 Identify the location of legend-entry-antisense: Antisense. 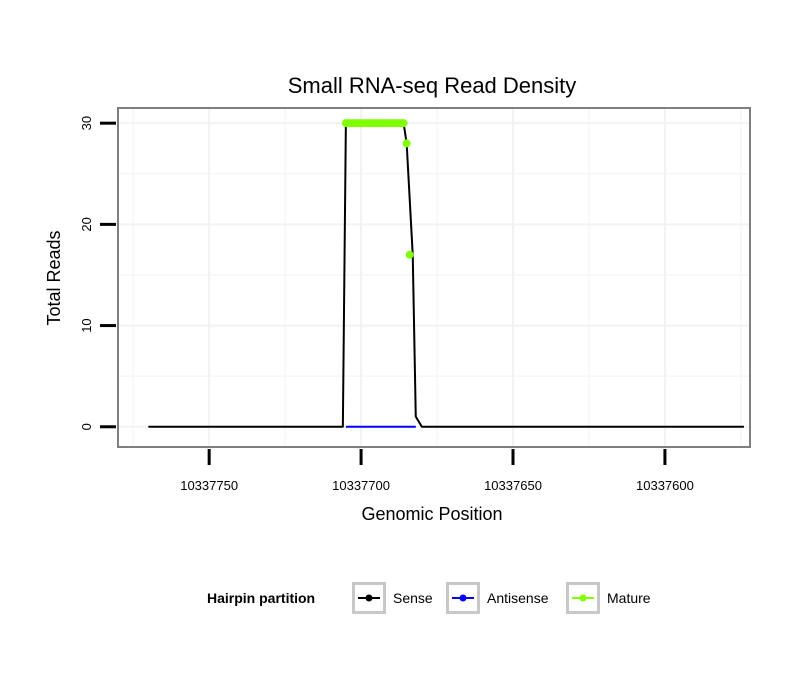
(497, 598).